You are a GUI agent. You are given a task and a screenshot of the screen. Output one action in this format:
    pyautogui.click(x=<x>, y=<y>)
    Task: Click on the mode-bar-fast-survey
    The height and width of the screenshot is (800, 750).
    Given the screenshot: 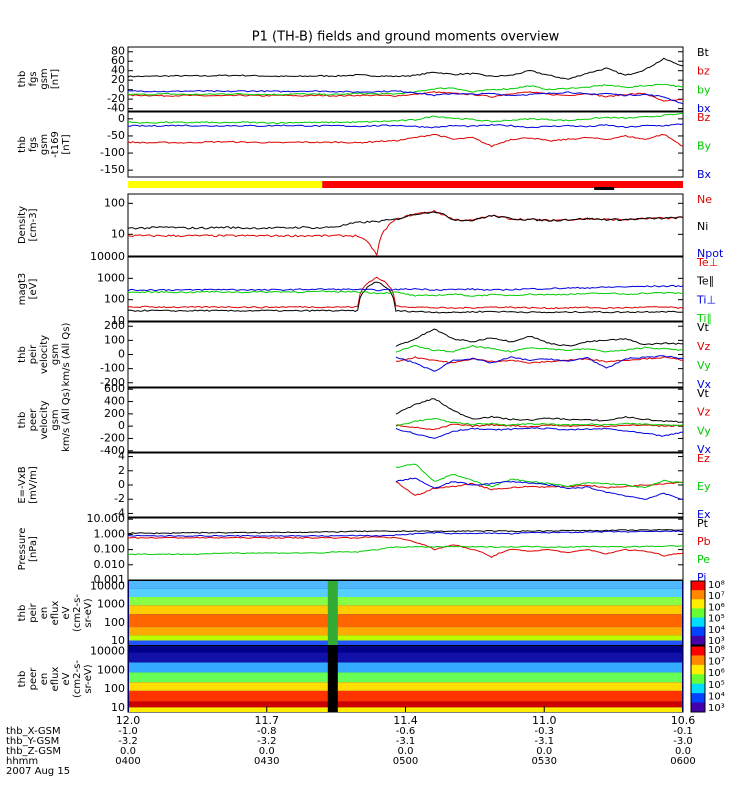 What is the action you would take?
    pyautogui.click(x=502, y=184)
    